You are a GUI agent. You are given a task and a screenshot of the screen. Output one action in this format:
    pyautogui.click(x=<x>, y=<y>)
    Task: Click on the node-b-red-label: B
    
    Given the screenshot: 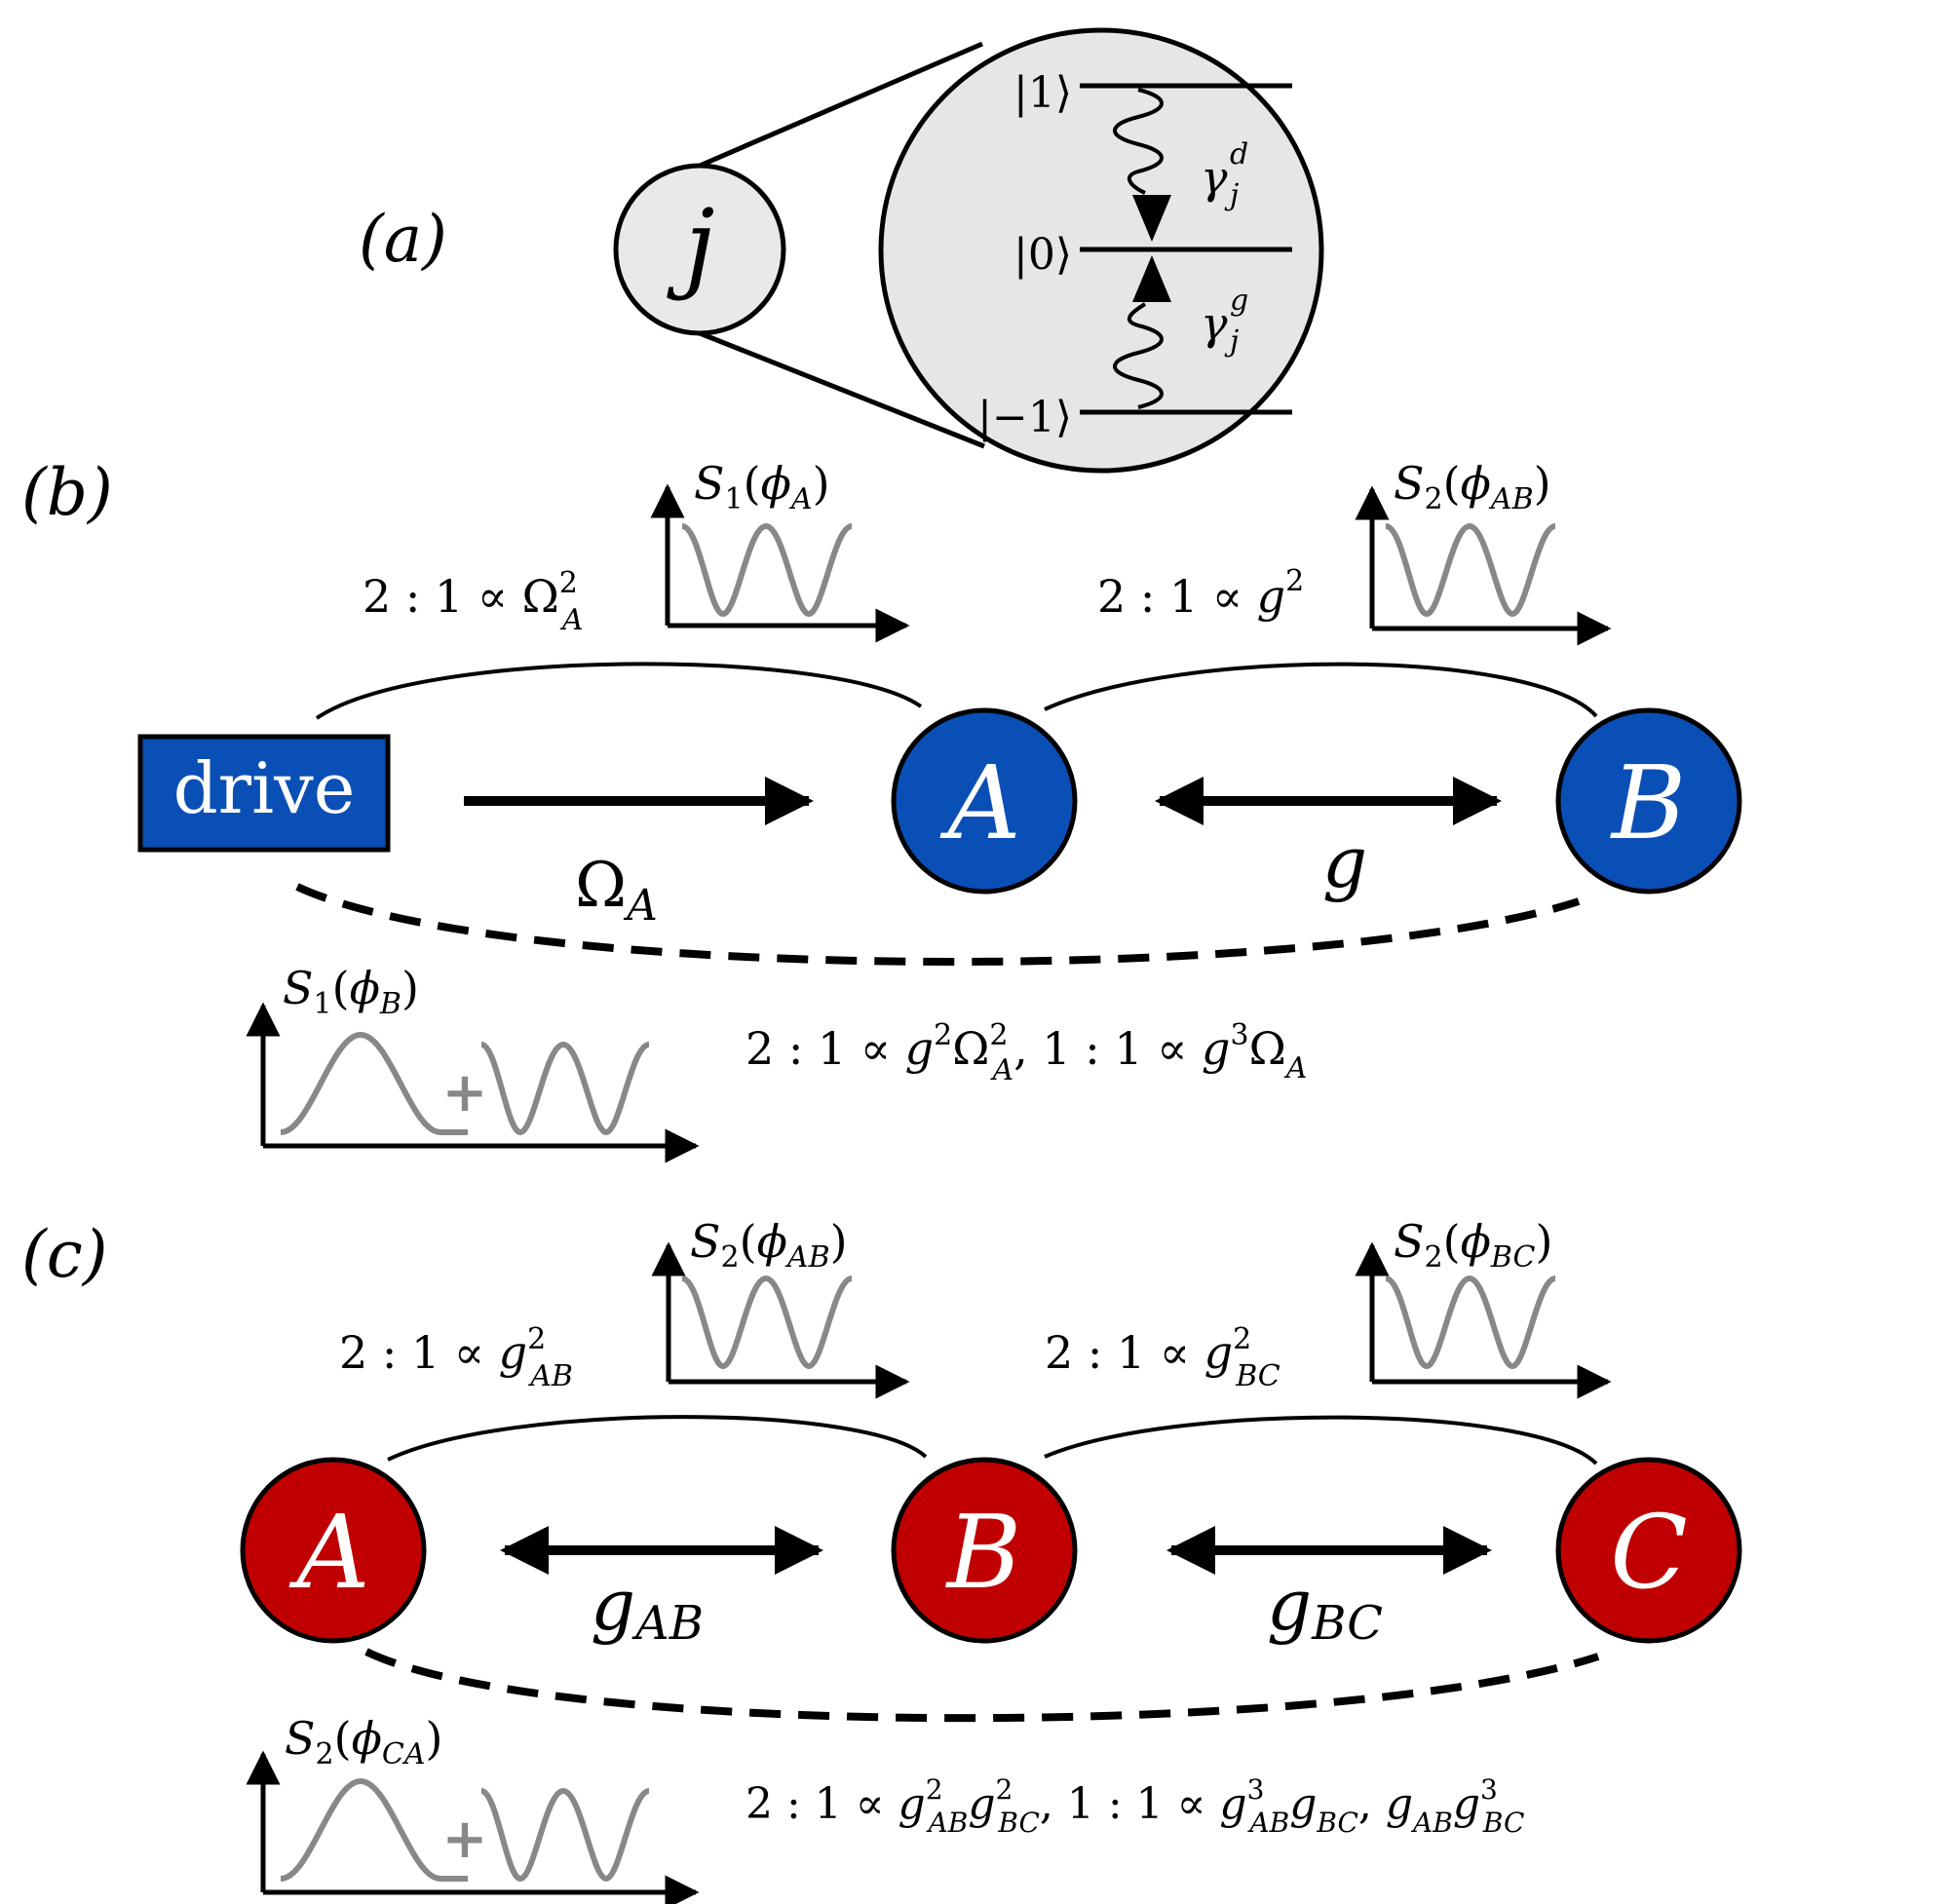 What is the action you would take?
    pyautogui.click(x=983, y=1552)
    